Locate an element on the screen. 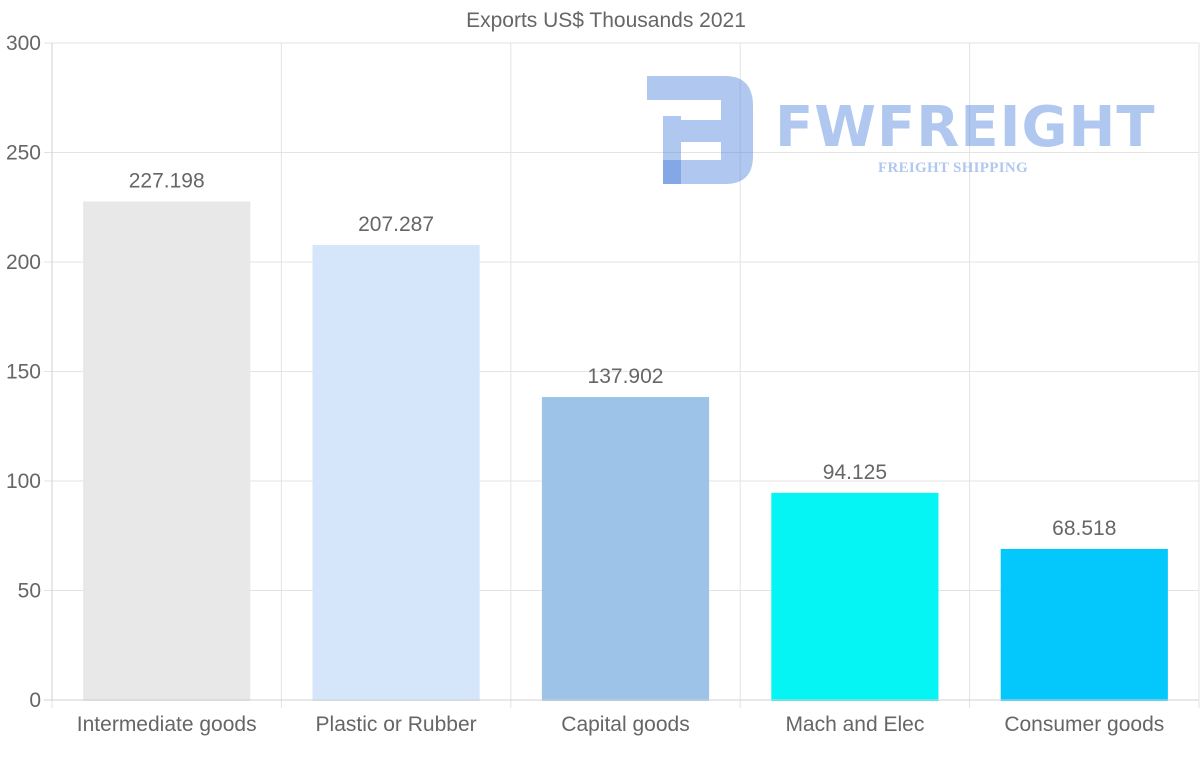 This screenshot has width=1200, height=768. bar-value-label: 207.287 is located at coordinates (396, 224).